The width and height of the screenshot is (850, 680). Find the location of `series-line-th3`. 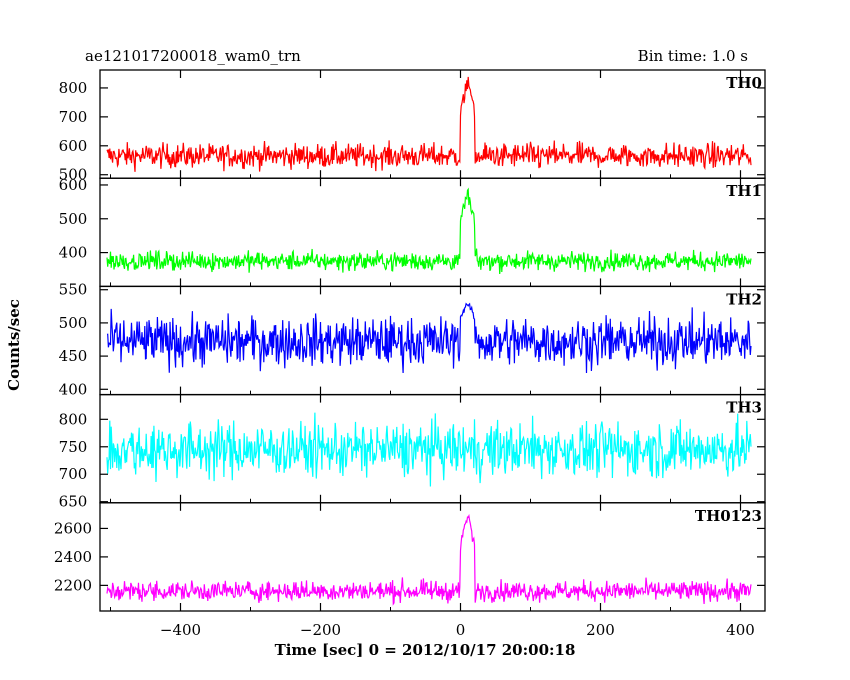

series-line-th3 is located at coordinates (429, 449).